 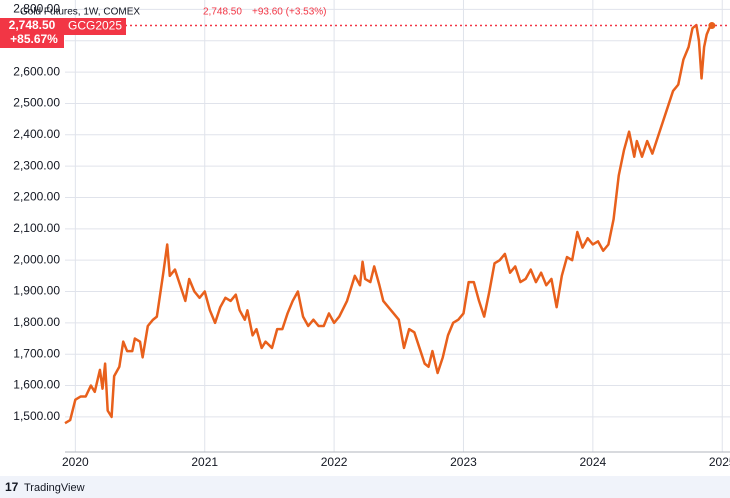 I want to click on change-header: +93.60 (+3.53%), so click(x=289, y=12).